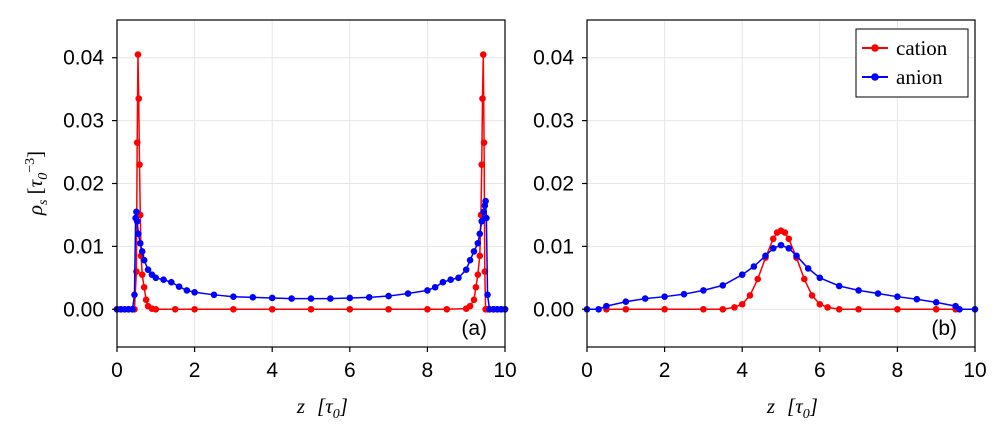  Describe the element at coordinates (875, 48) in the screenshot. I see `cation-legend-marker` at that location.